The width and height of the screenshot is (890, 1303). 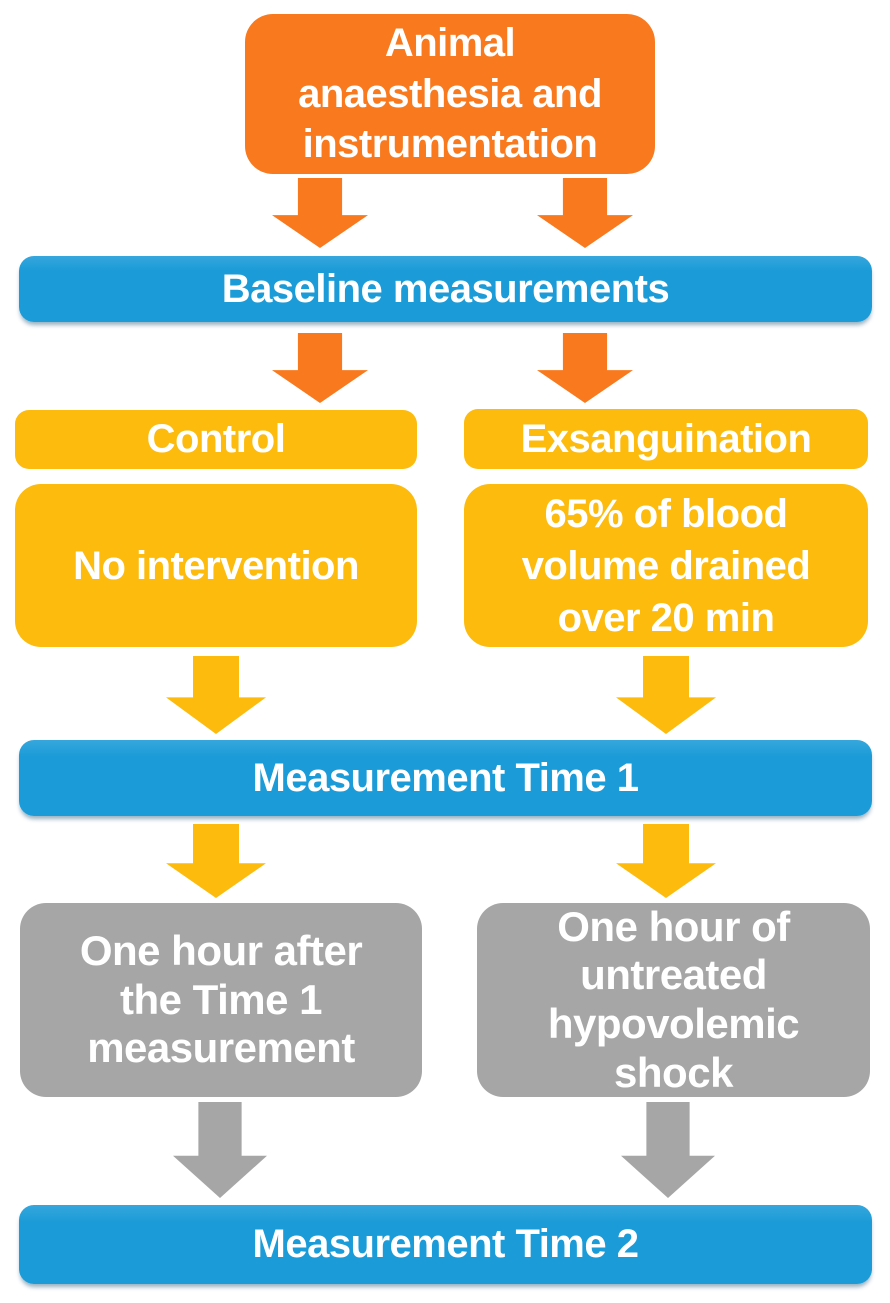 I want to click on node-one-hour-after-time1: One hour after the Time 1 measurement, so click(x=221, y=1000).